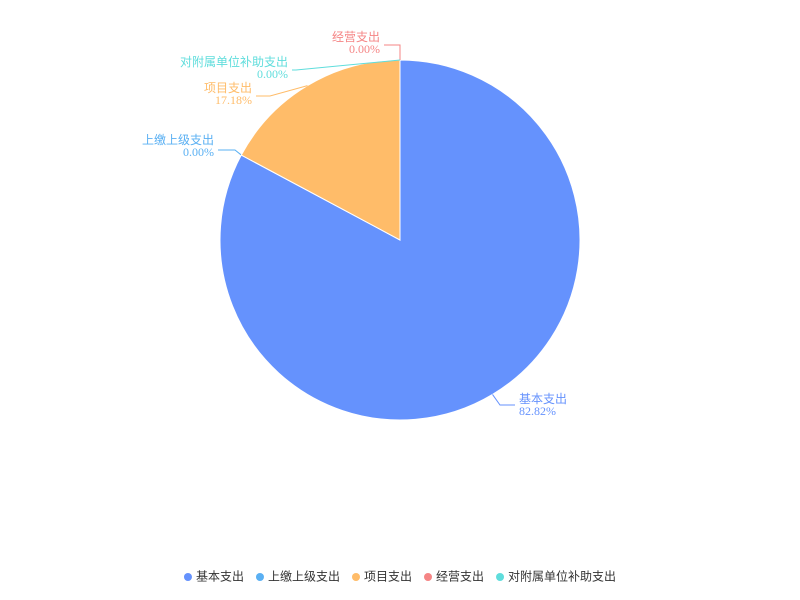  I want to click on legend-label: 上缴上级支出, so click(304, 576).